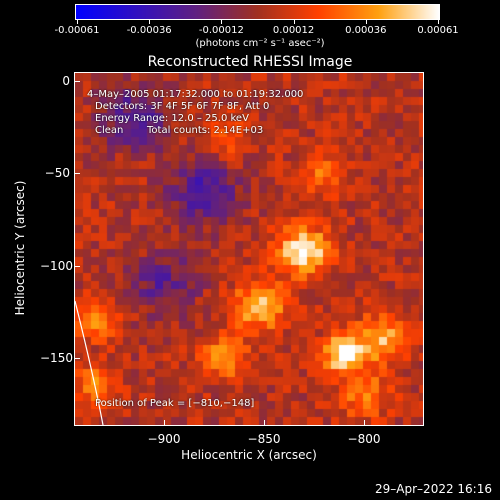 The width and height of the screenshot is (500, 500). Describe the element at coordinates (109, 130) in the screenshot. I see `annotation-clean: Clean` at that location.